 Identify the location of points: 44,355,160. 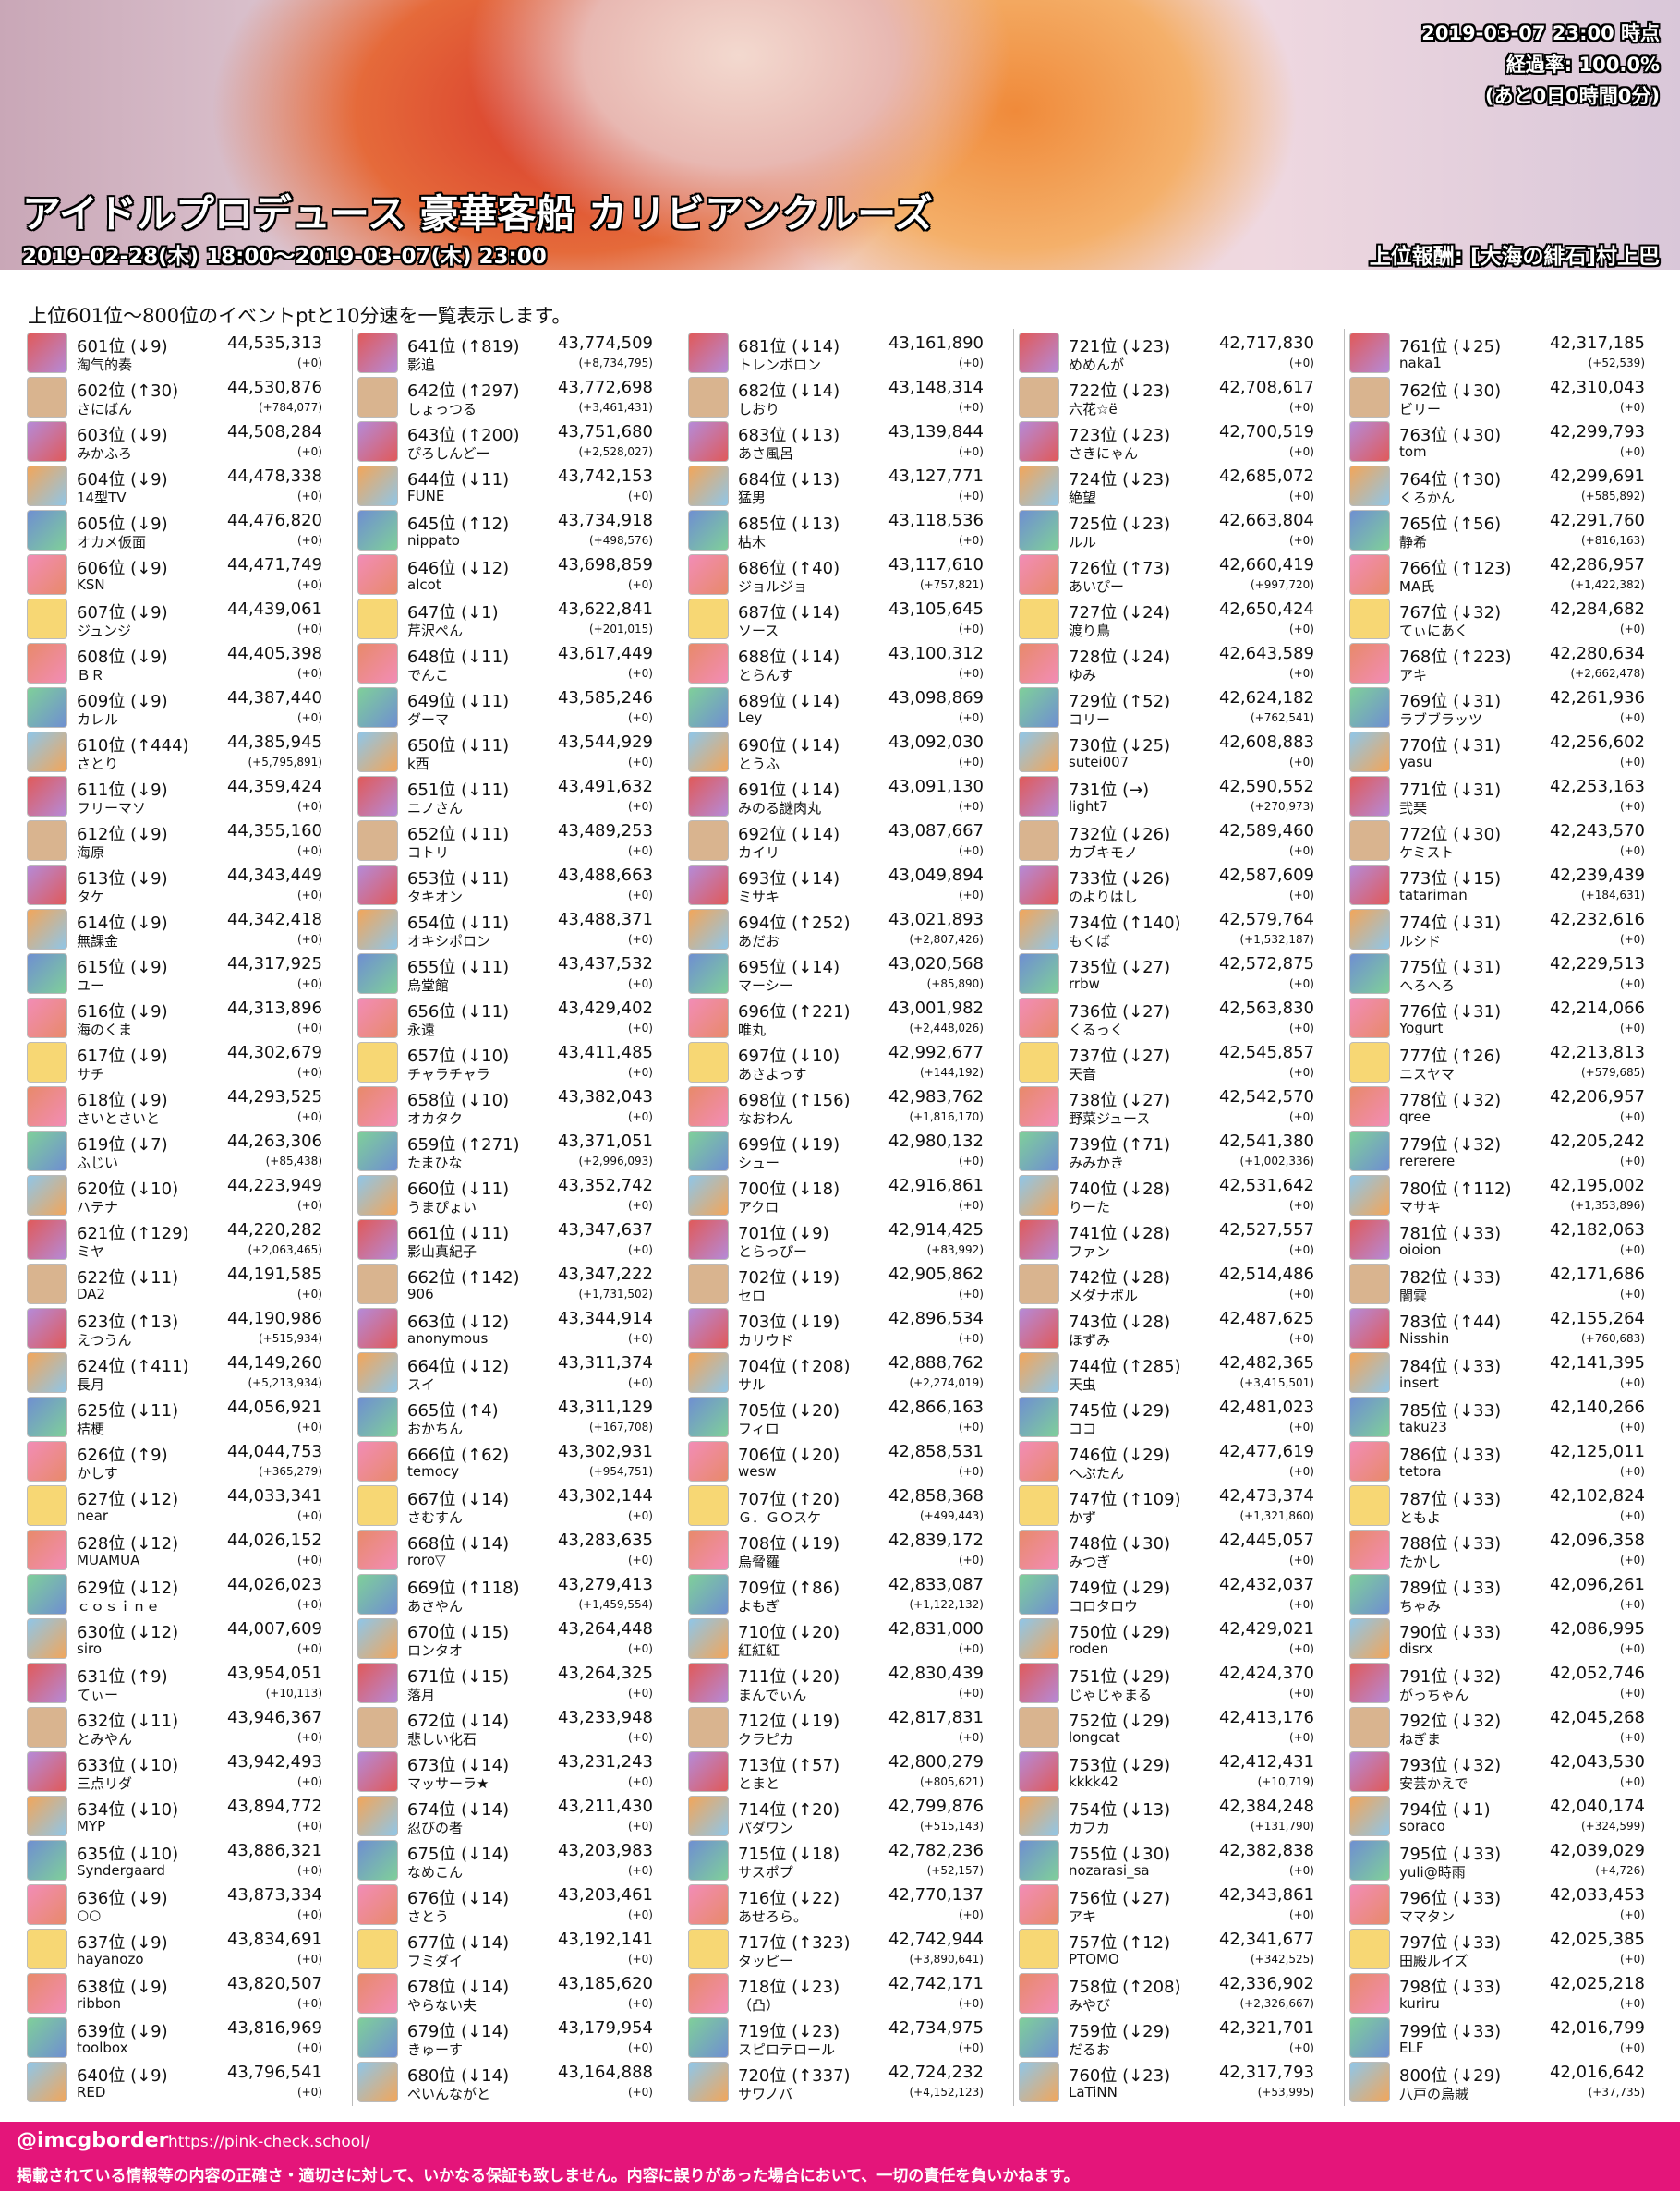
(274, 831).